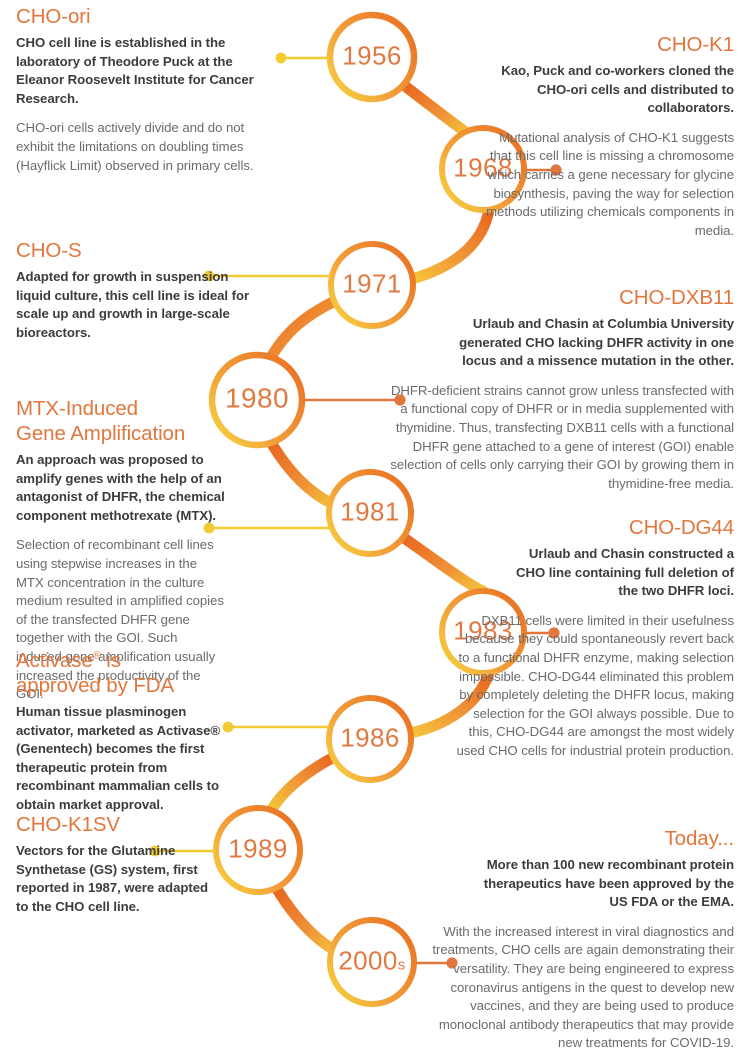  Describe the element at coordinates (257, 398) in the screenshot. I see `year-label-1980: 1980` at that location.